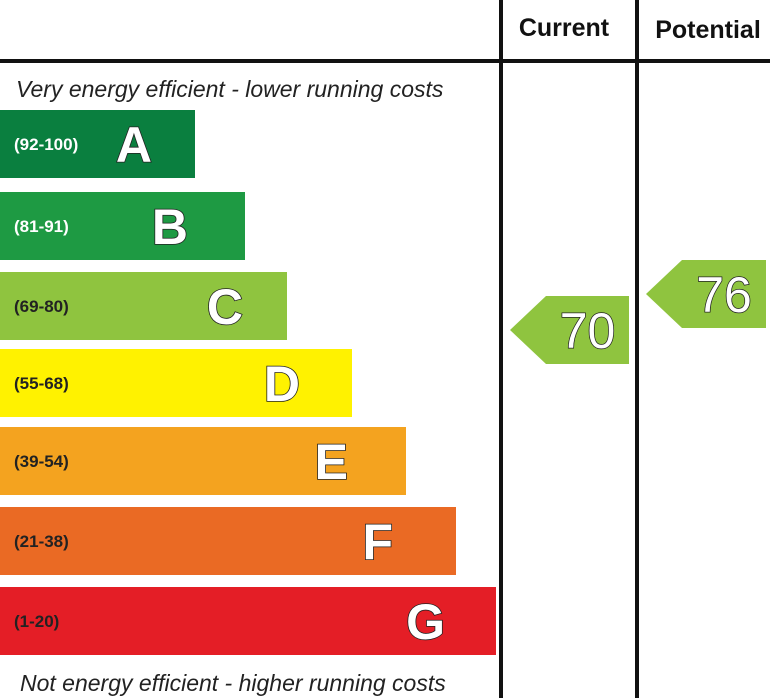 This screenshot has width=770, height=698. What do you see at coordinates (97, 144) in the screenshot?
I see `band-bar-a` at bounding box center [97, 144].